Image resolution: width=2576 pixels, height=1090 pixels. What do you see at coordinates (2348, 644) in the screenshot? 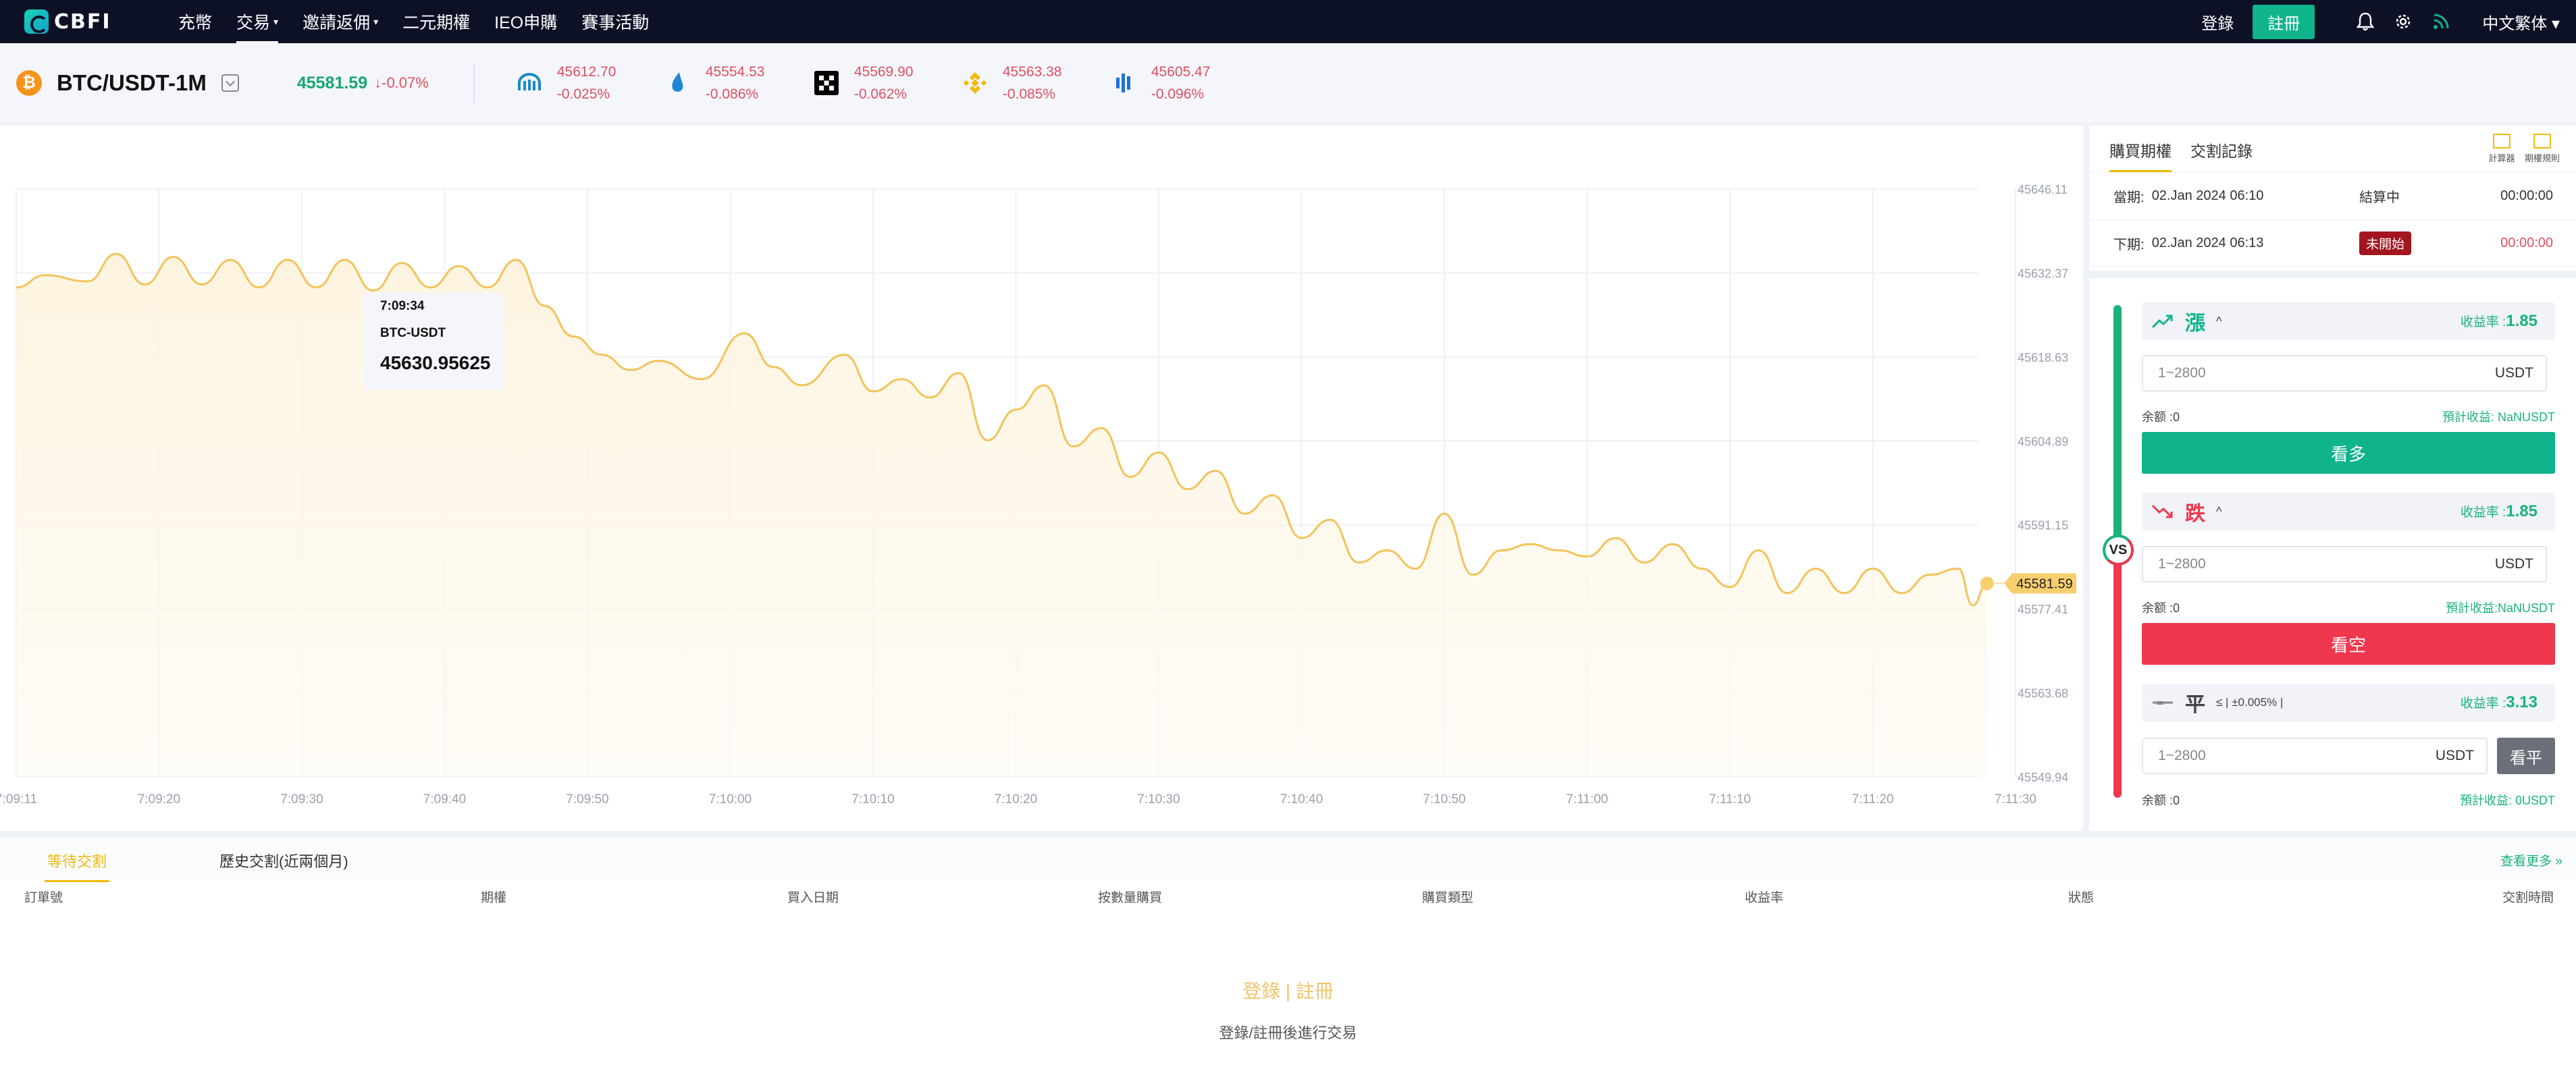
I see `buy-short-button: 看空` at bounding box center [2348, 644].